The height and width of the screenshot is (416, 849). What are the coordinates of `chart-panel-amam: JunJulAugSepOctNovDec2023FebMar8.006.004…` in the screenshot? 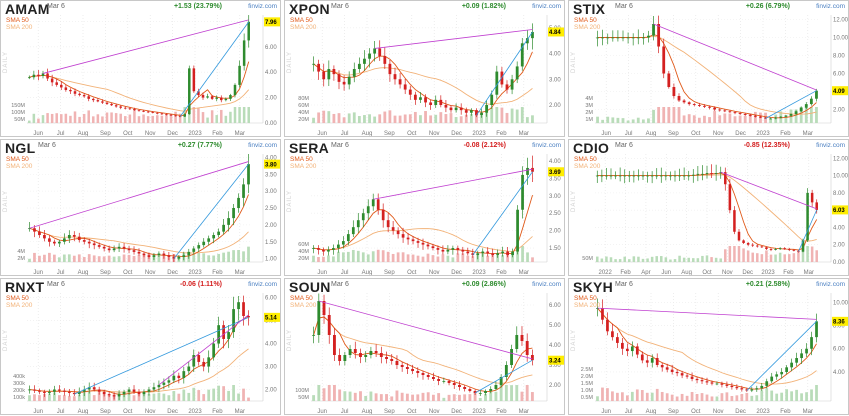 It's located at (140, 68).